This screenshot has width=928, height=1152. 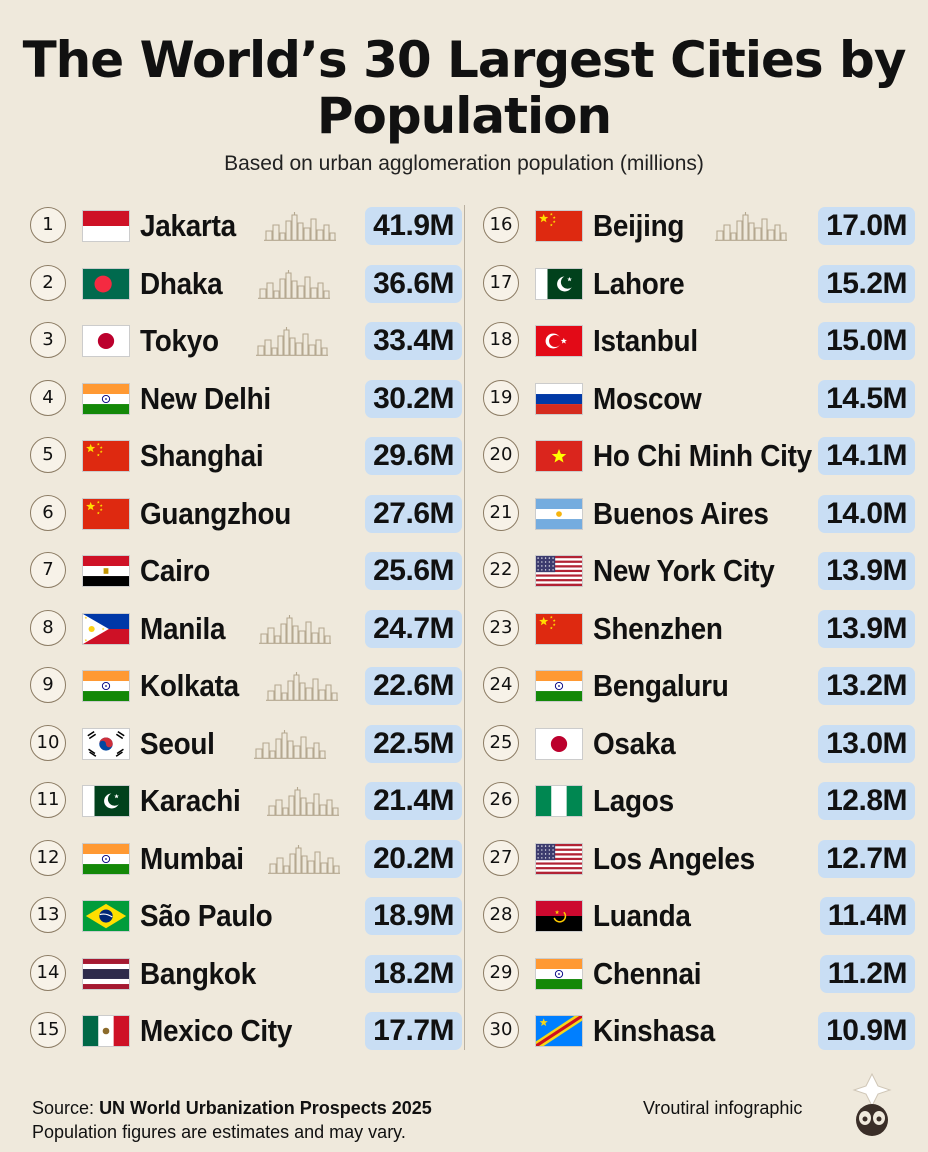 What do you see at coordinates (413, 743) in the screenshot?
I see `population-value: 22.5M` at bounding box center [413, 743].